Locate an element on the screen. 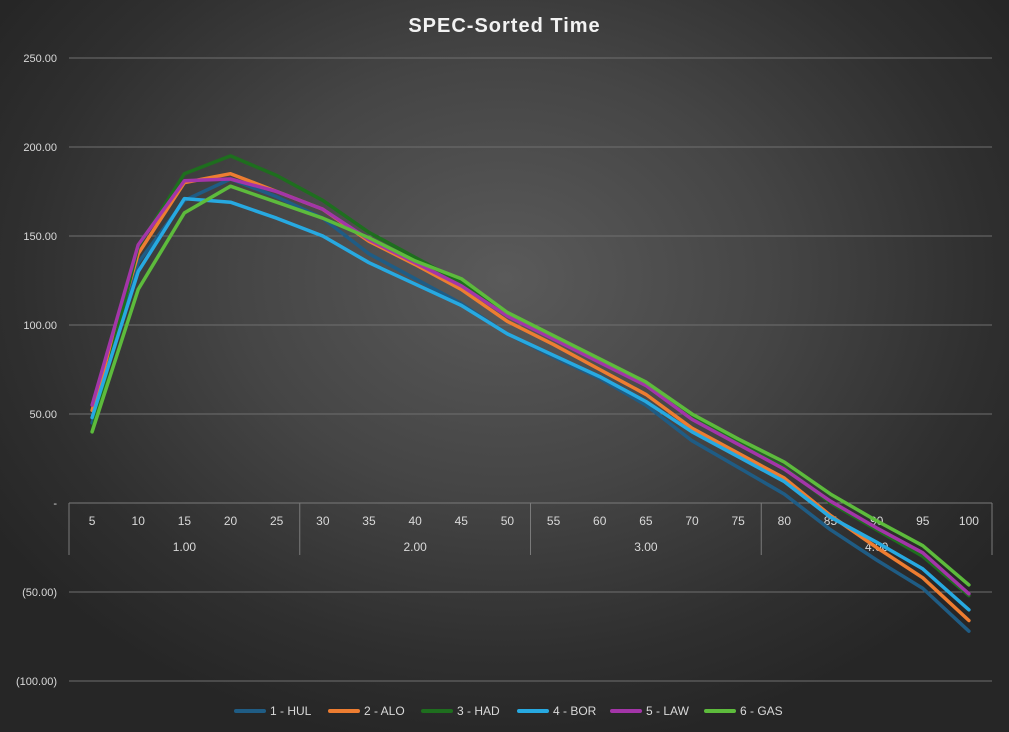  x-tick-label-15: 15 is located at coordinates (185, 521).